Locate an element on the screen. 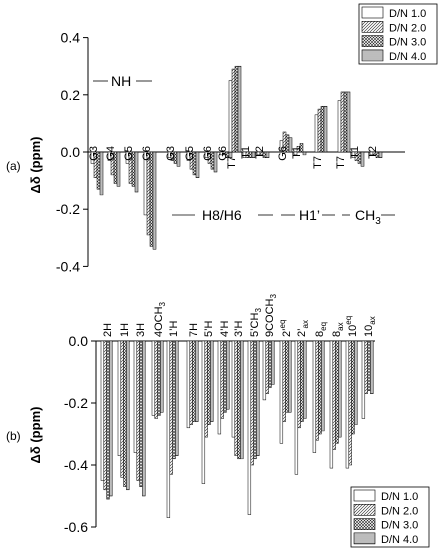  category-label: 10ax is located at coordinates (370, 326).